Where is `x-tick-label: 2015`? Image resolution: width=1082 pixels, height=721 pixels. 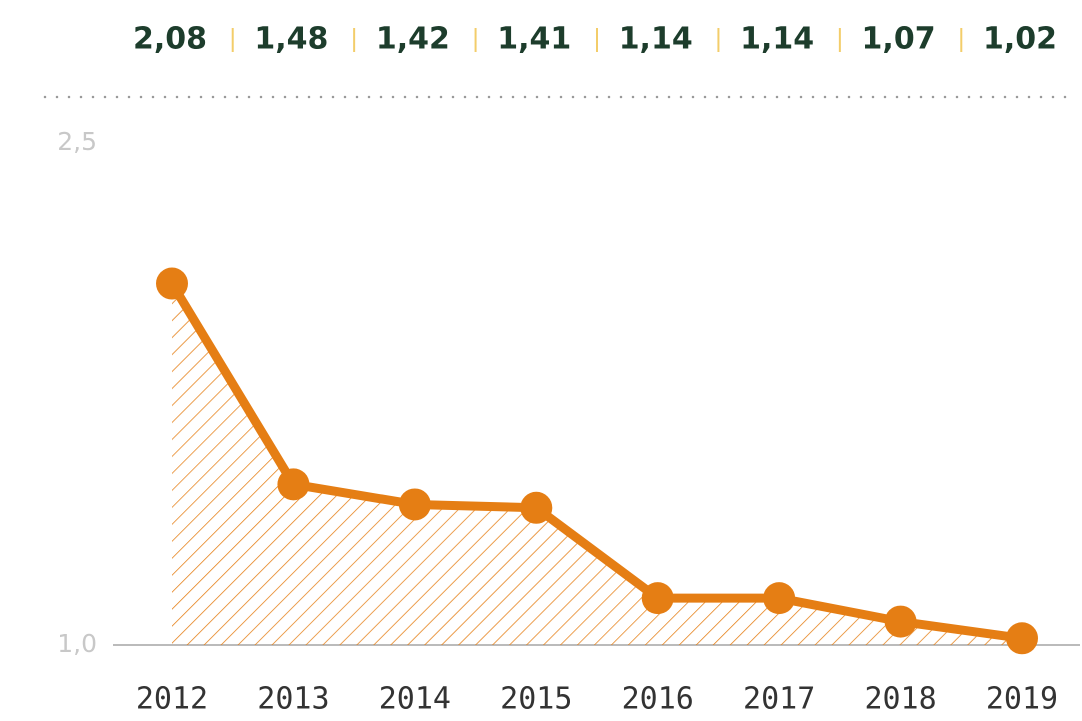
x-tick-label: 2015 is located at coordinates (536, 699).